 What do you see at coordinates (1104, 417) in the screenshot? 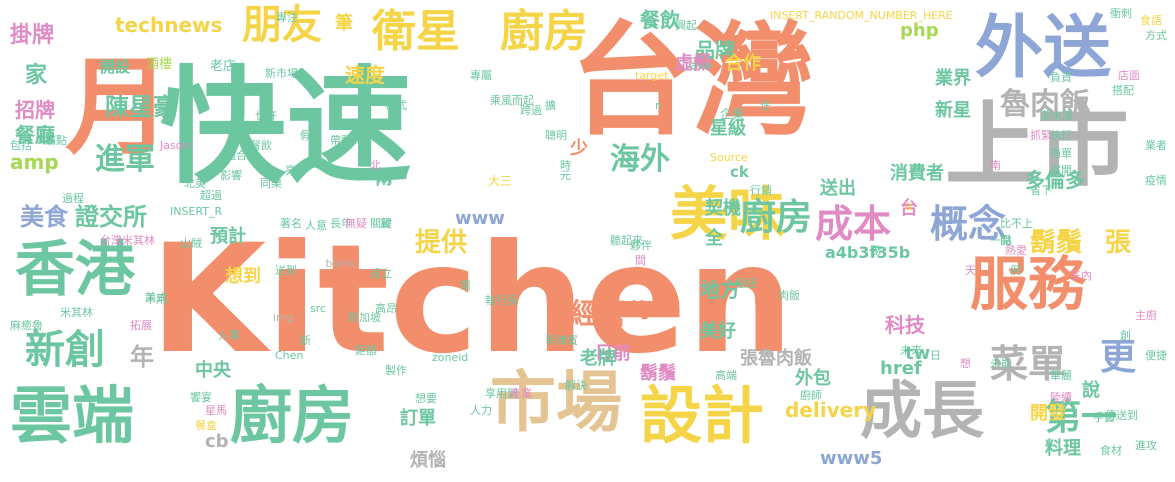
I see `cloud-word: 手藝` at bounding box center [1104, 417].